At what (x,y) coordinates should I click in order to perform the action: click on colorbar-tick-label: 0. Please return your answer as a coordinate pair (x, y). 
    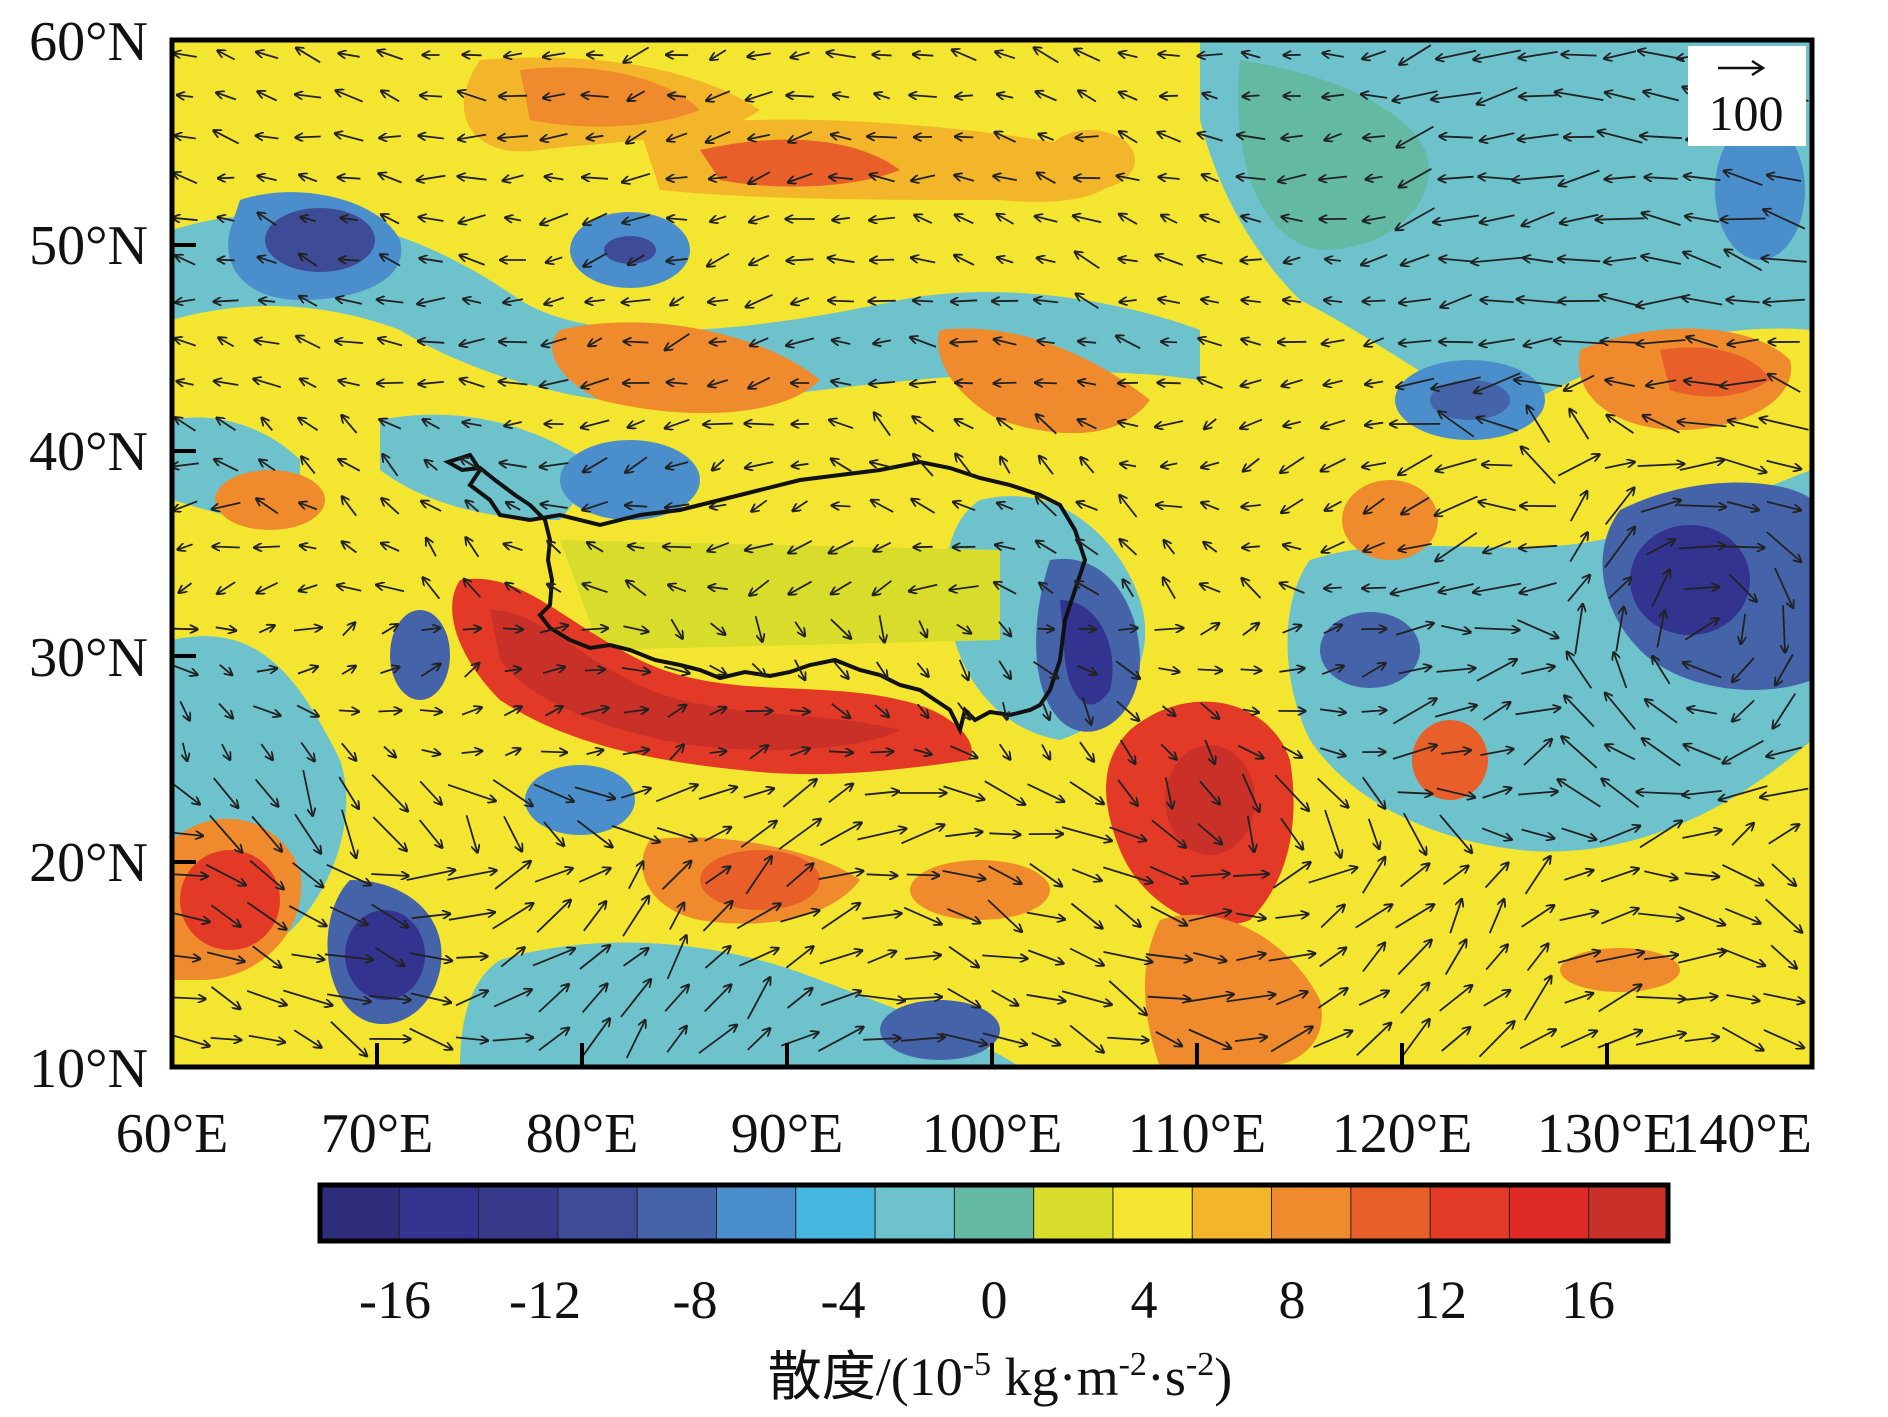
    Looking at the image, I should click on (994, 1300).